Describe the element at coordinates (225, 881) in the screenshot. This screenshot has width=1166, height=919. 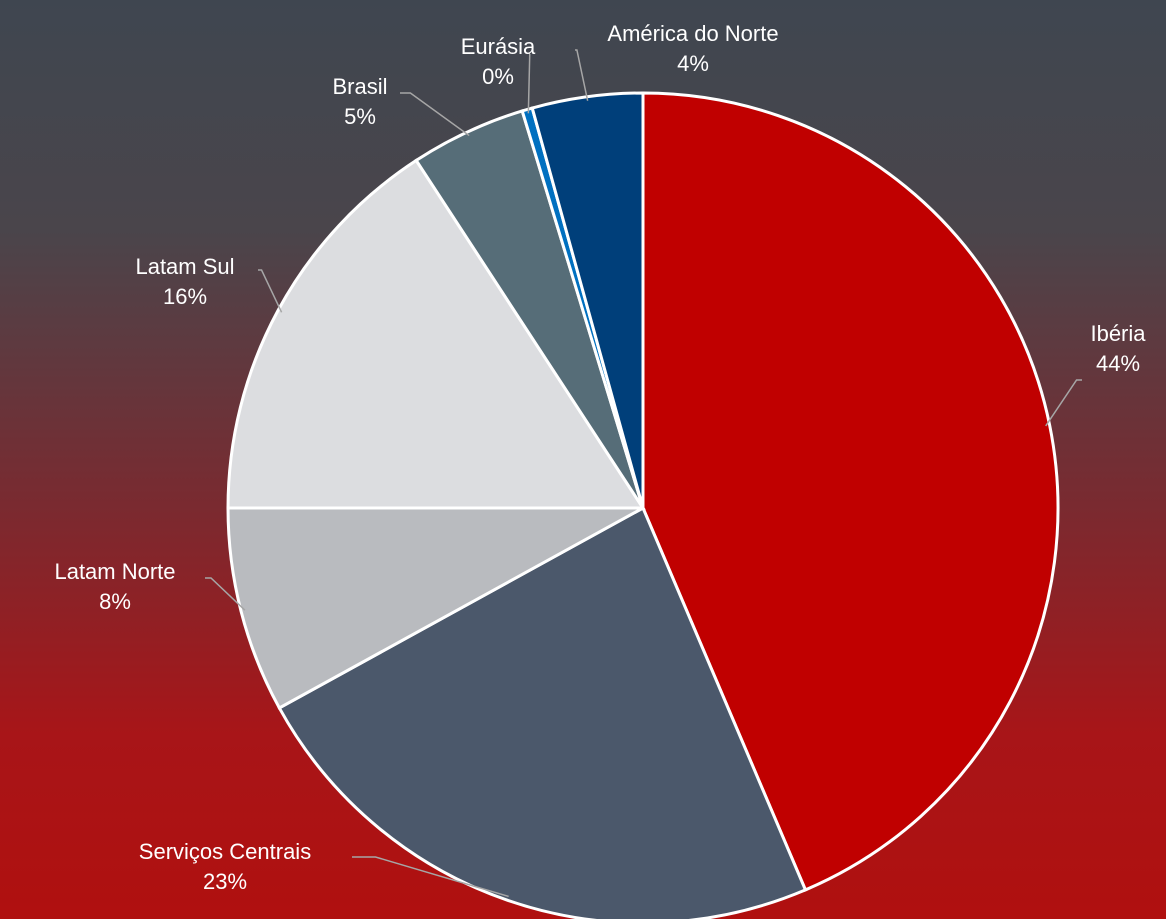
I see `slice-value-label: 23%` at that location.